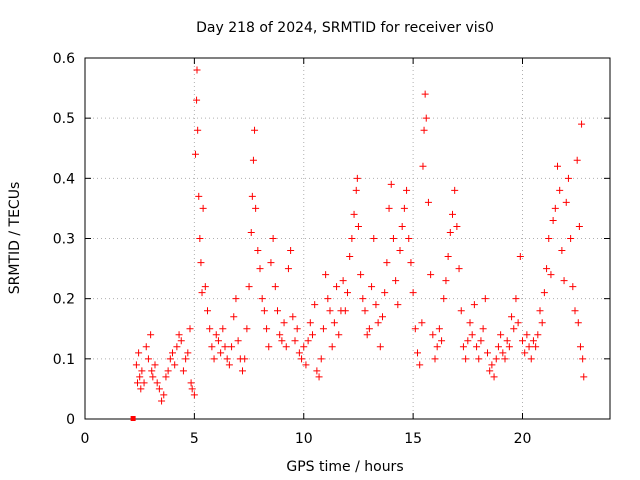 The height and width of the screenshot is (480, 640). I want to click on x-tick-label: 5, so click(194, 439).